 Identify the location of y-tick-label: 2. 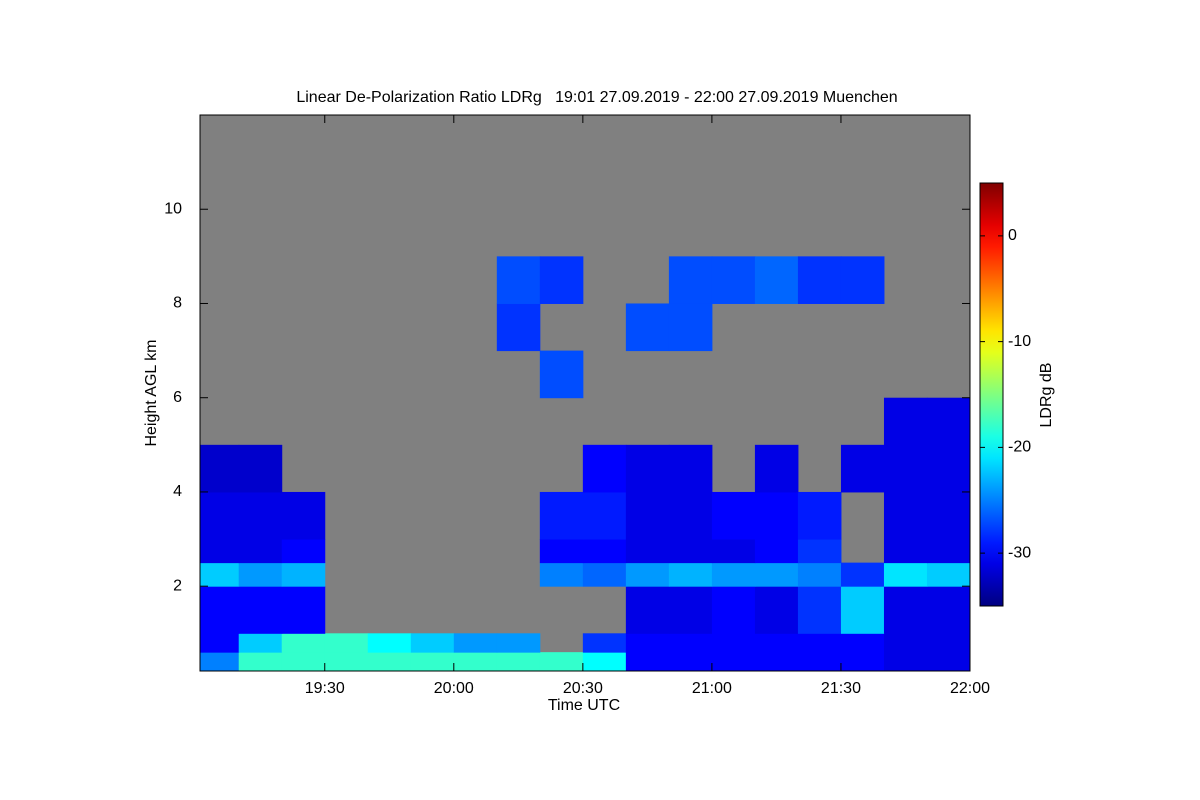
(177, 585).